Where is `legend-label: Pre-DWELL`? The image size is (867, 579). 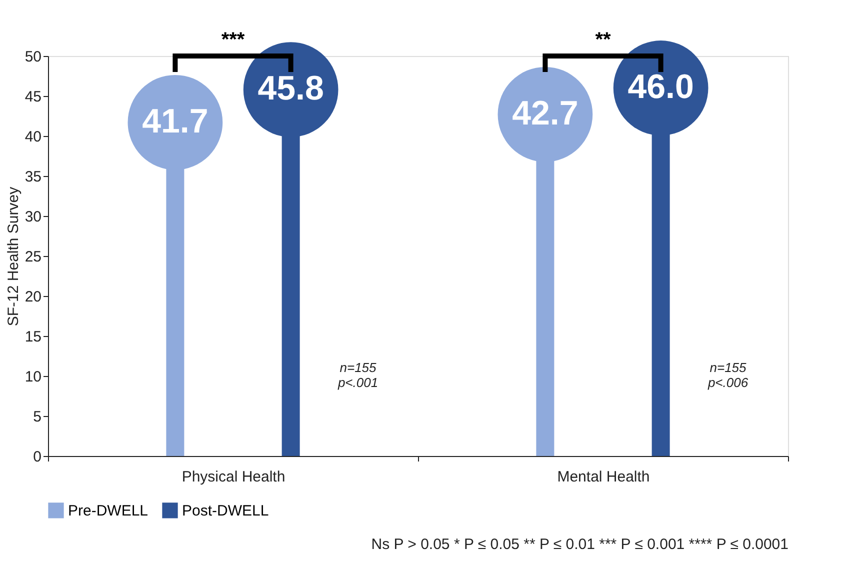
legend-label: Pre-DWELL is located at coordinates (108, 511).